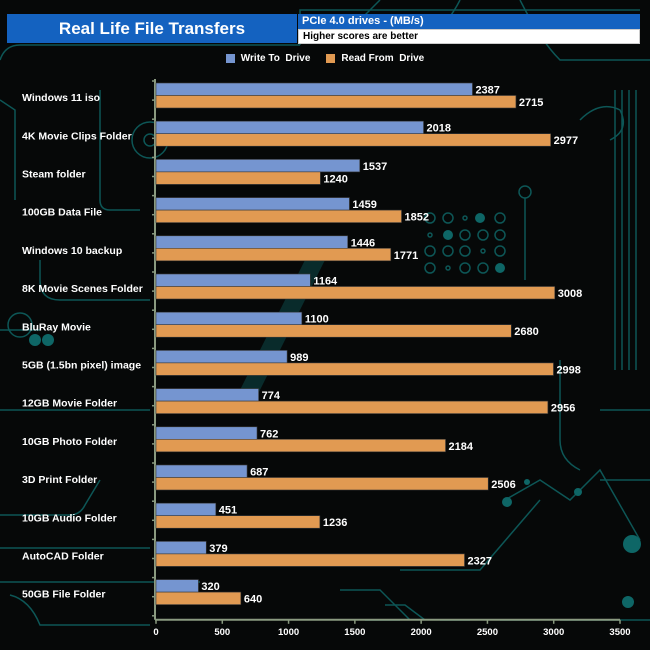  I want to click on legend-item-write: Write To Drive, so click(268, 58).